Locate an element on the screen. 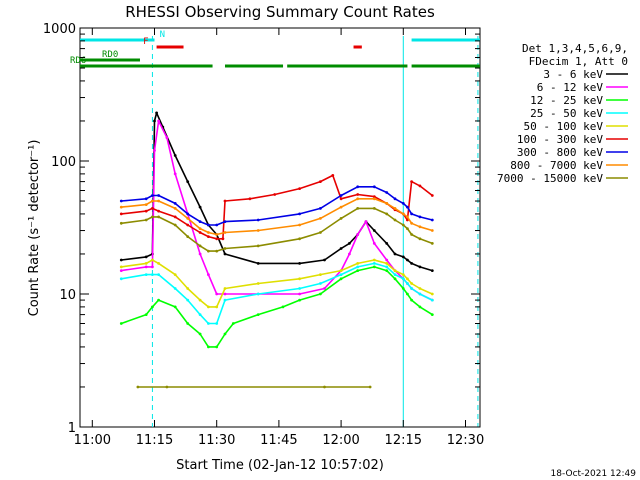 This screenshot has width=640, height=480. flag-label-n: N is located at coordinates (162, 35).